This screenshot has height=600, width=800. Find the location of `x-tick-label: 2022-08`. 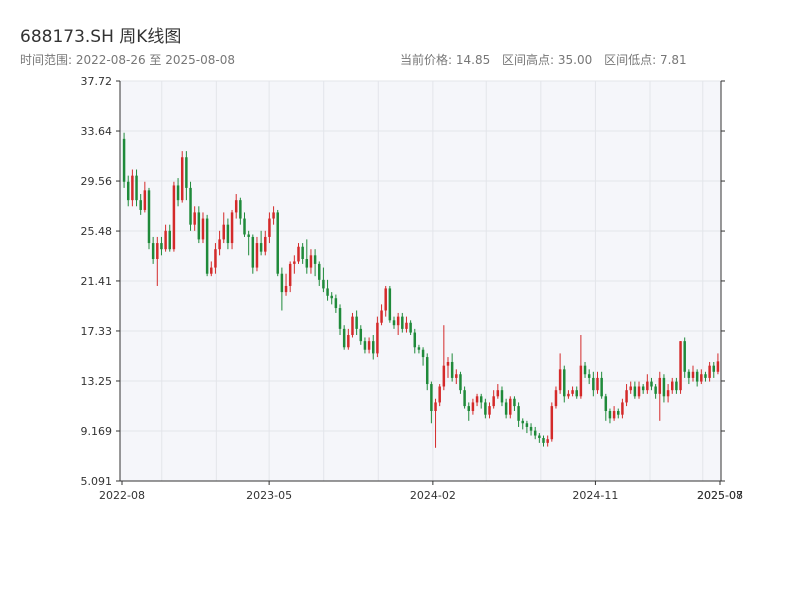

x-tick-label: 2022-08 is located at coordinates (122, 495).